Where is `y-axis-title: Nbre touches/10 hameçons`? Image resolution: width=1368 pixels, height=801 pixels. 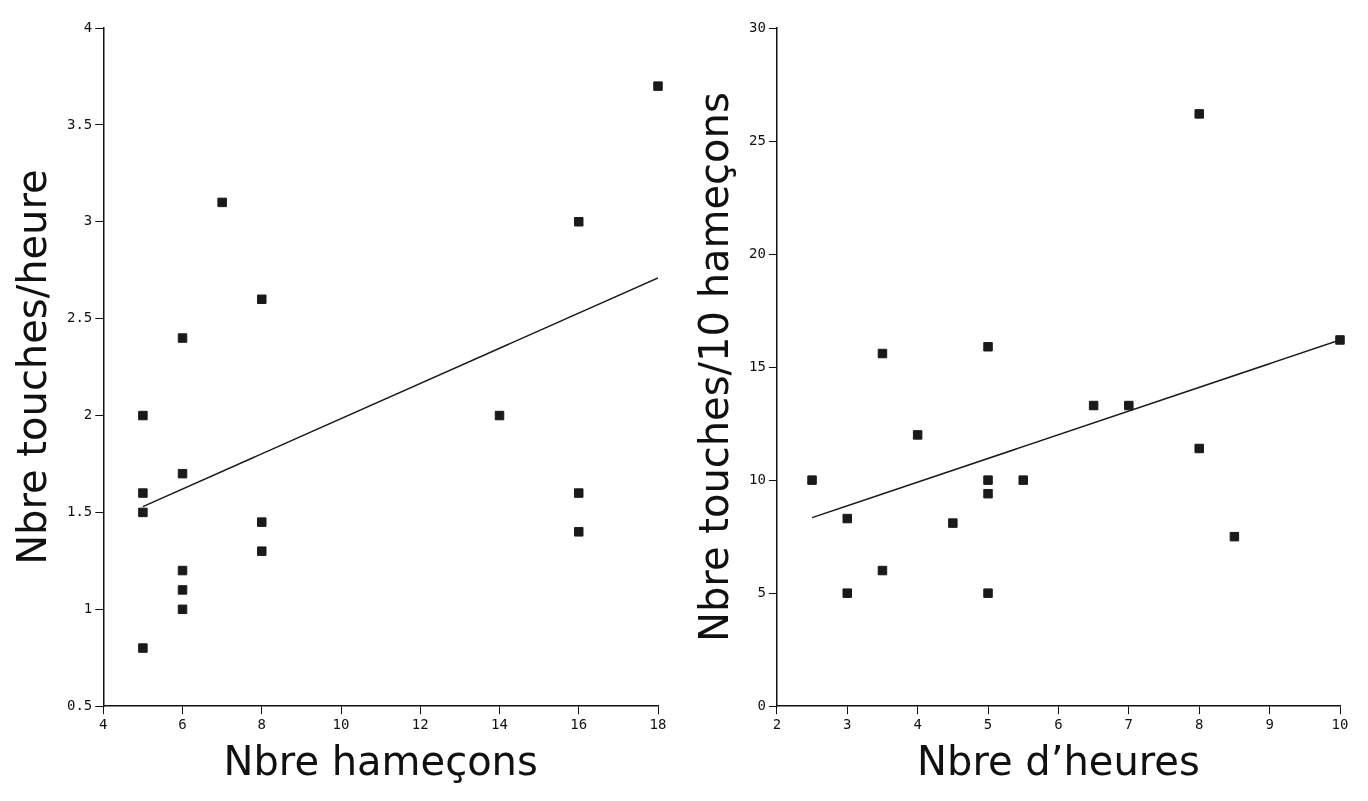 y-axis-title: Nbre touches/10 hameçons is located at coordinates (714, 367).